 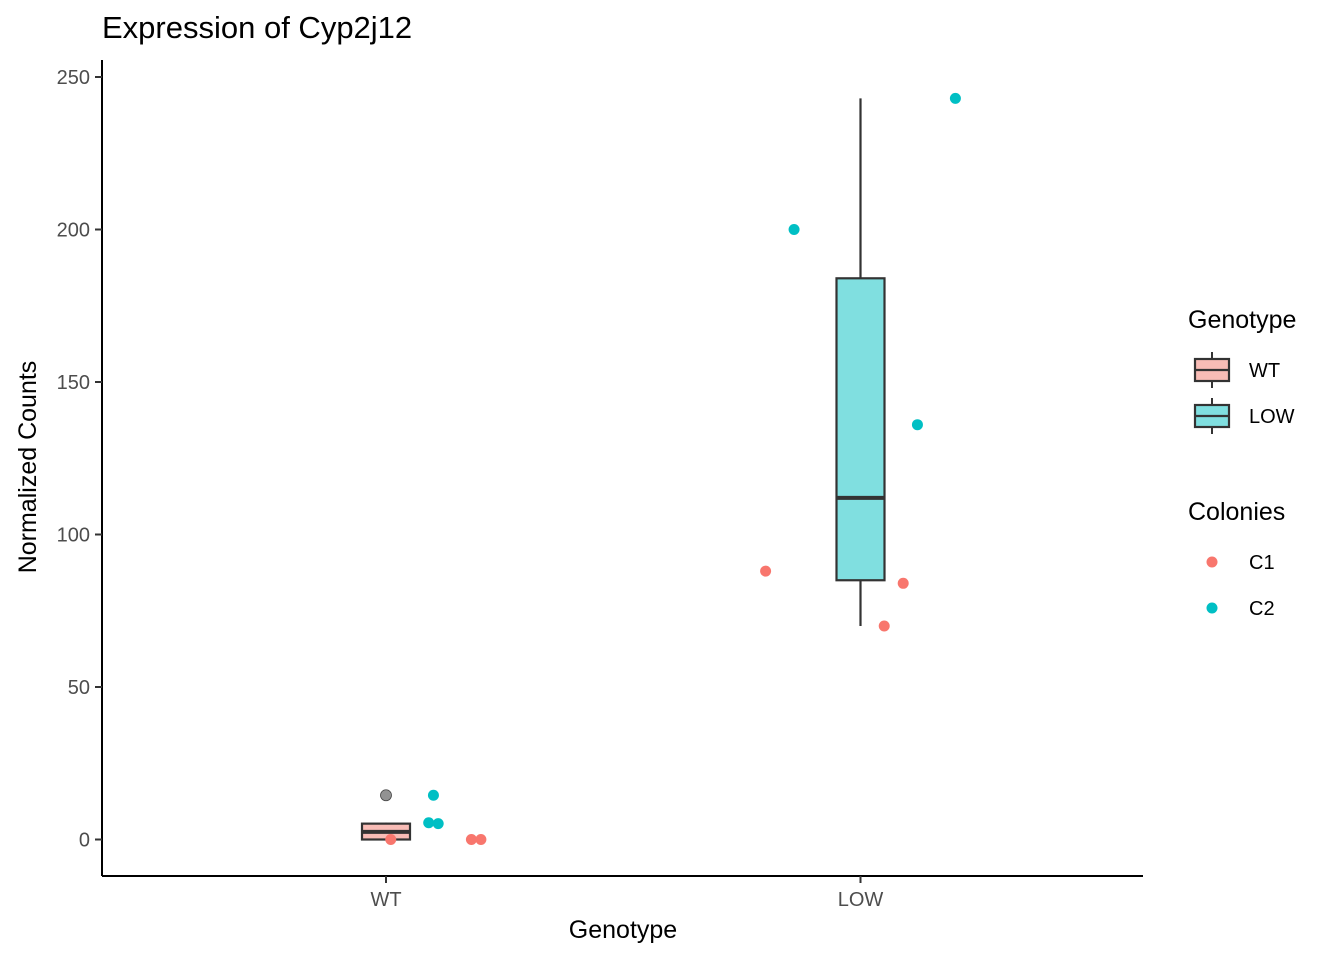 What do you see at coordinates (1212, 608) in the screenshot?
I see `legend-key-c2` at bounding box center [1212, 608].